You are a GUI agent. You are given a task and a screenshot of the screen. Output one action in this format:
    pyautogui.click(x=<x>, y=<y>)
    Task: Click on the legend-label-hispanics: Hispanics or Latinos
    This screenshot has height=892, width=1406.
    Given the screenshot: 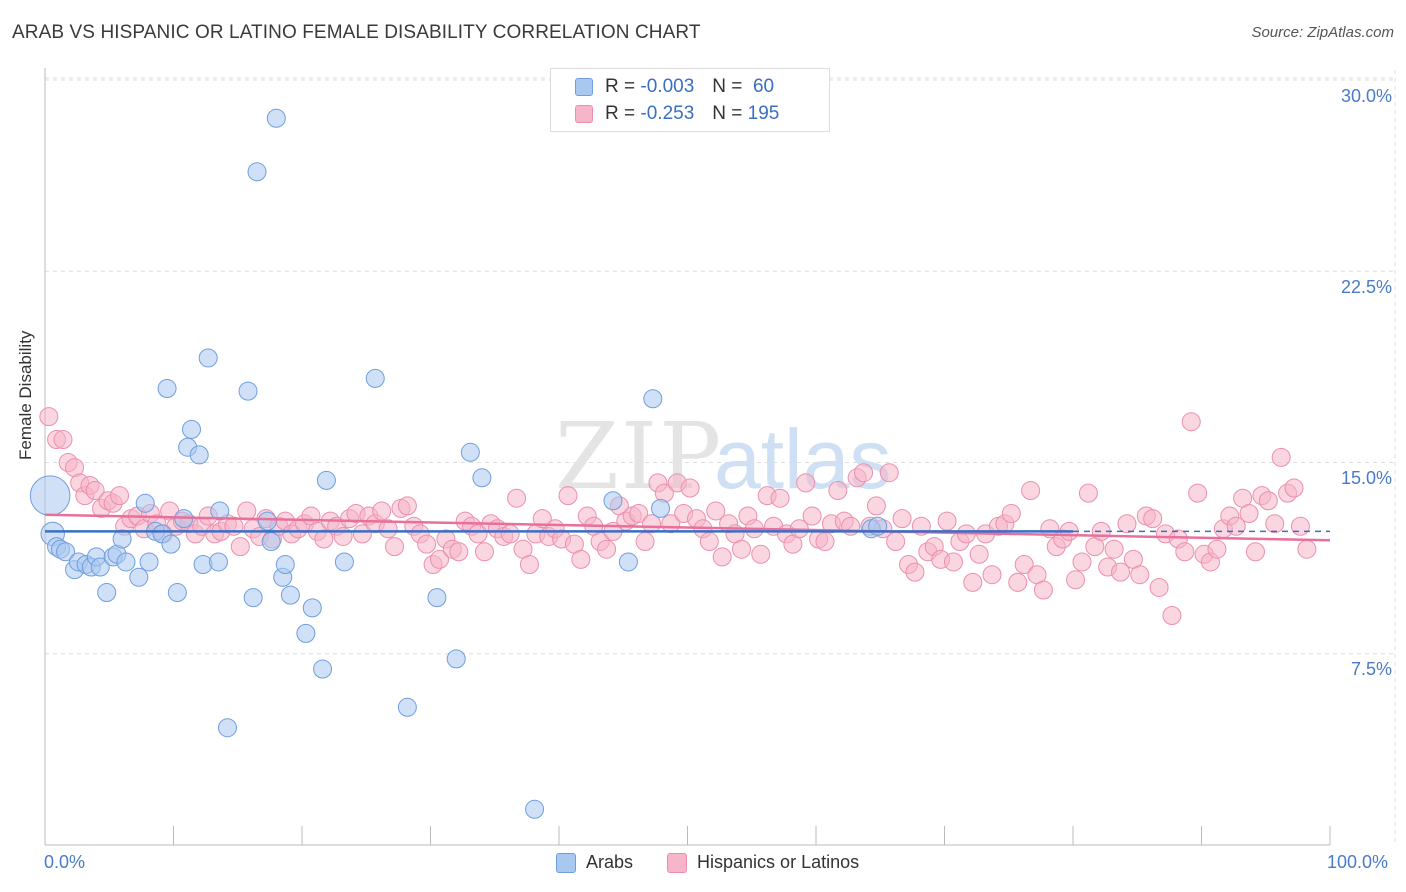 What is the action you would take?
    pyautogui.click(x=778, y=862)
    